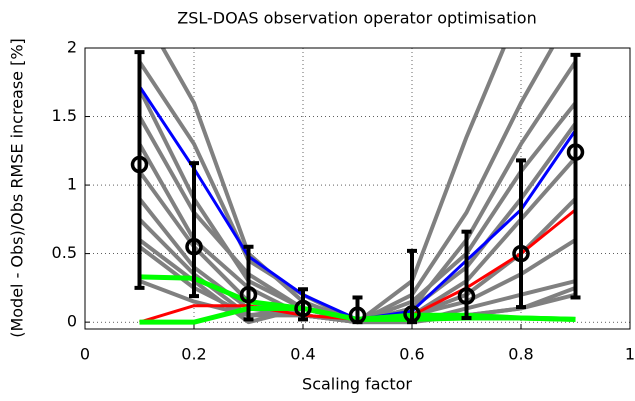 The width and height of the screenshot is (635, 401). I want to click on y-tick-label: 1, so click(72, 184).